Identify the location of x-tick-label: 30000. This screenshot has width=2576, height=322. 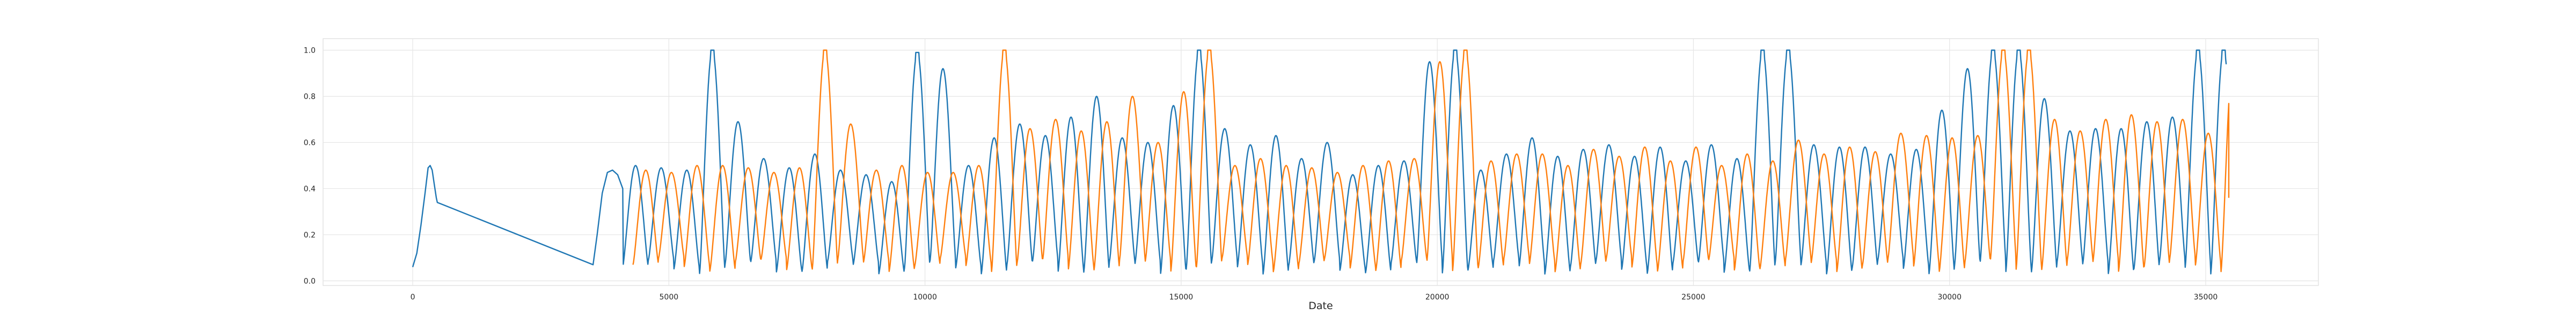
(1949, 297).